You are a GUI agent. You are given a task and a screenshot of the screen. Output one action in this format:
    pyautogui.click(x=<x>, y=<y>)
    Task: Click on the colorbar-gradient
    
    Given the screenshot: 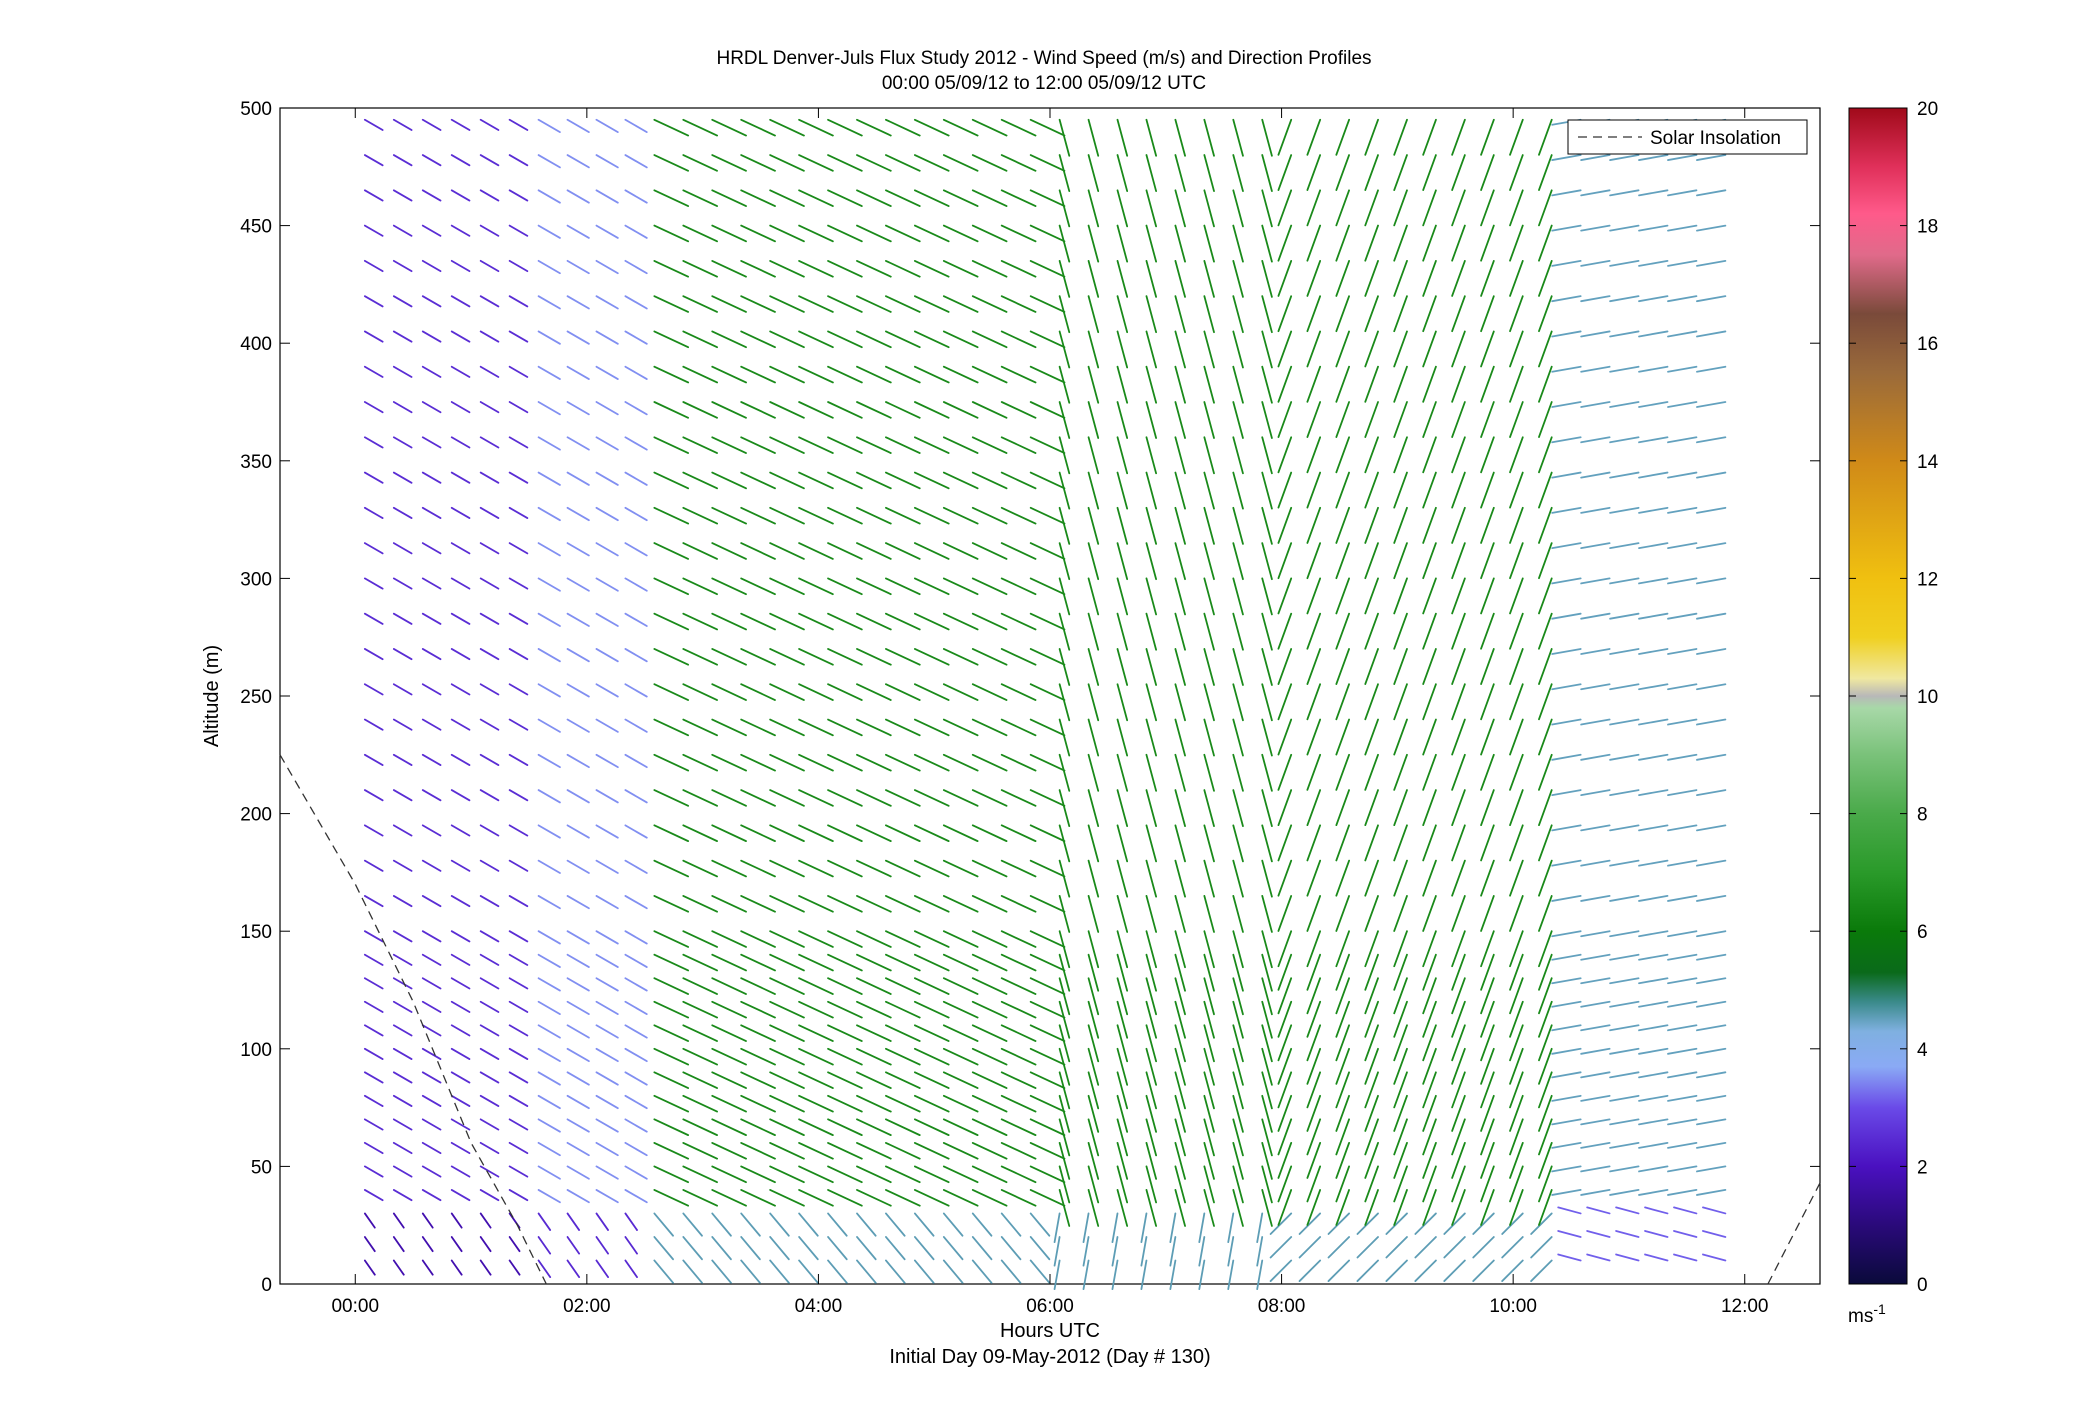 What is the action you would take?
    pyautogui.click(x=1878, y=696)
    